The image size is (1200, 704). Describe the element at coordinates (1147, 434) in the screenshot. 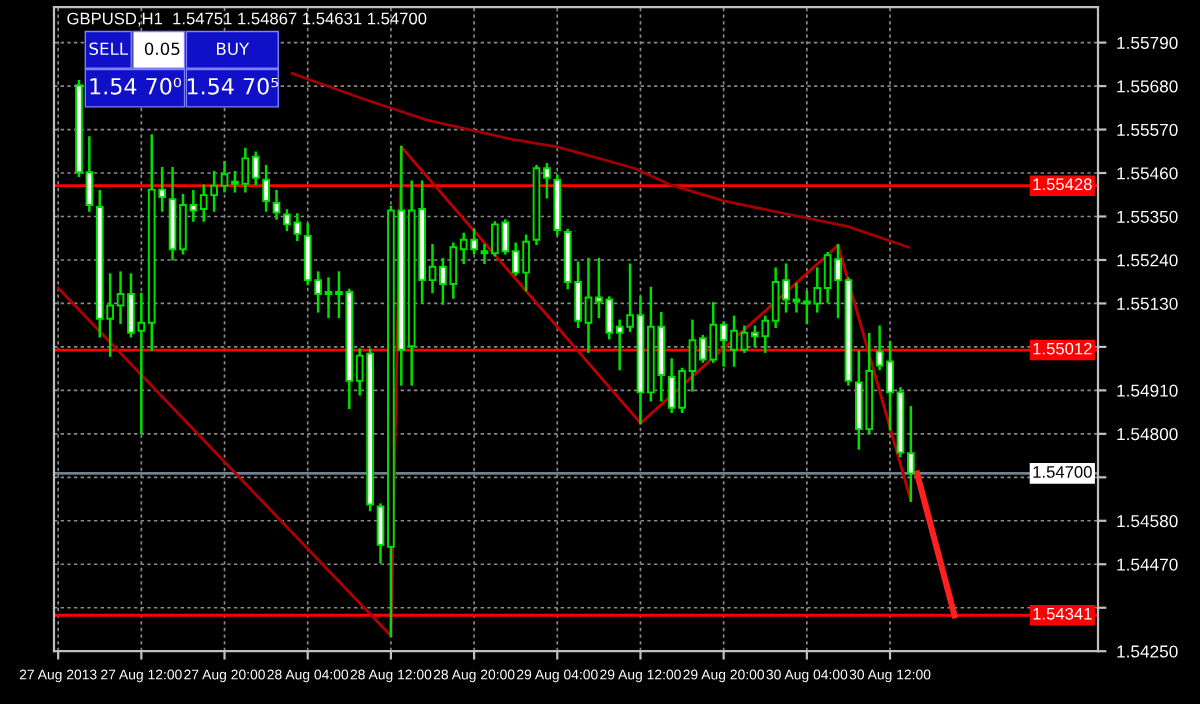

I see `y-tick-label: 1.54800` at that location.